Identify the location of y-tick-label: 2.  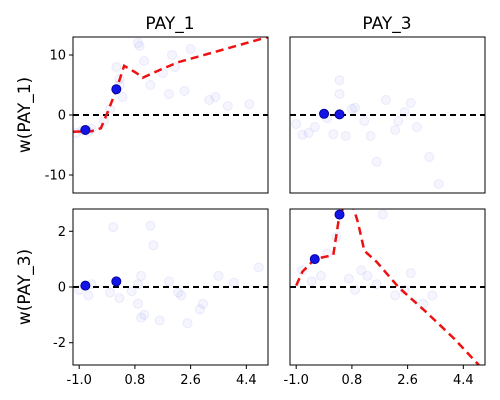
(62, 232).